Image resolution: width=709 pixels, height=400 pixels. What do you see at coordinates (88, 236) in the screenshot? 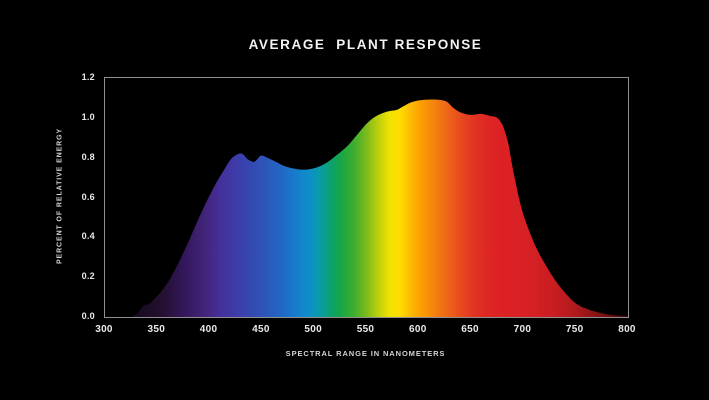
I see `y-tick-label: 0.4` at bounding box center [88, 236].